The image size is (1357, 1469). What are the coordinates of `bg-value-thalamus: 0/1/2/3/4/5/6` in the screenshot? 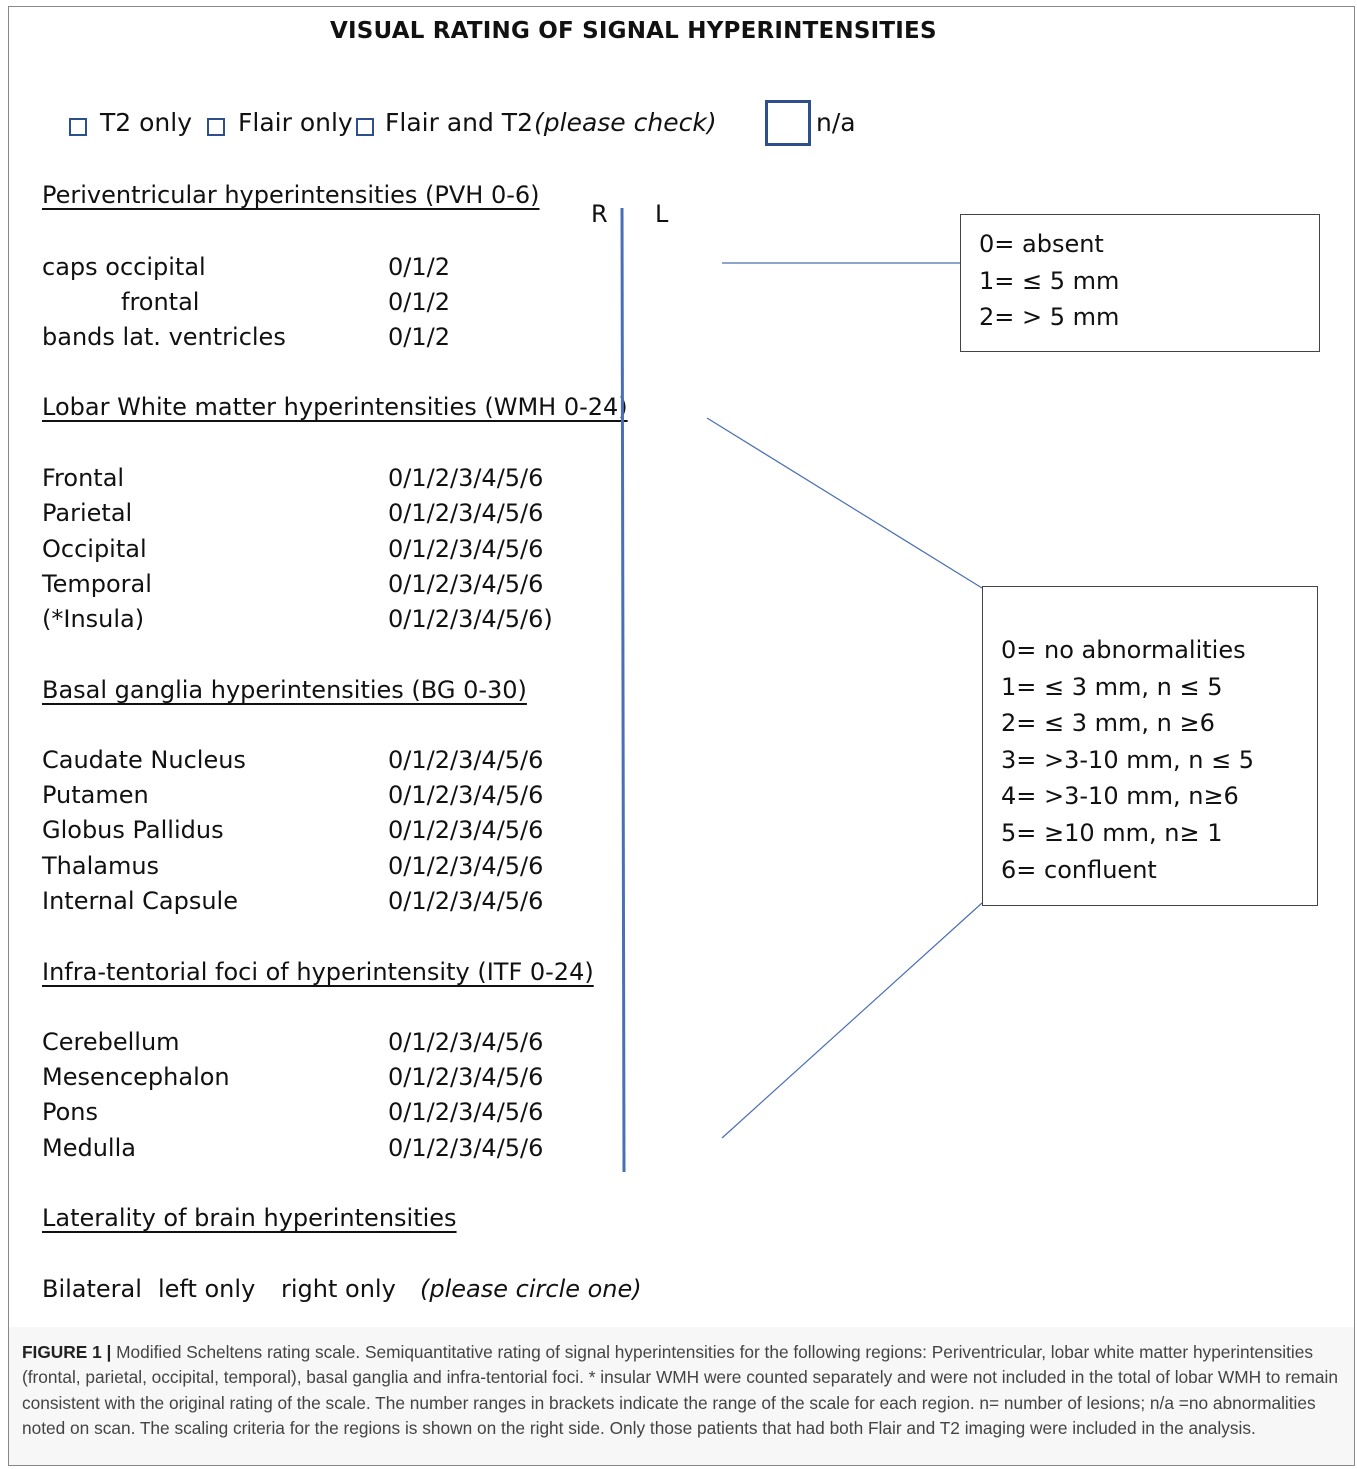 It's located at (466, 866).